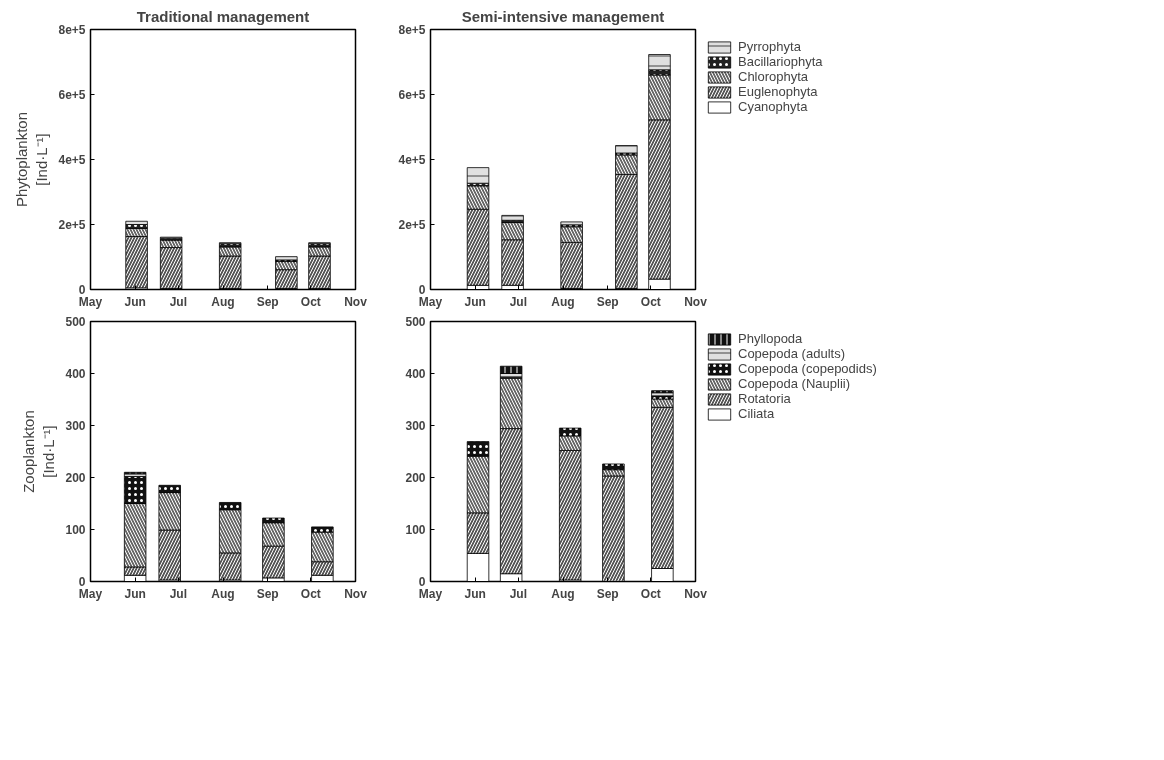  I want to click on legend-label: Bacillariophyta, so click(780, 61).